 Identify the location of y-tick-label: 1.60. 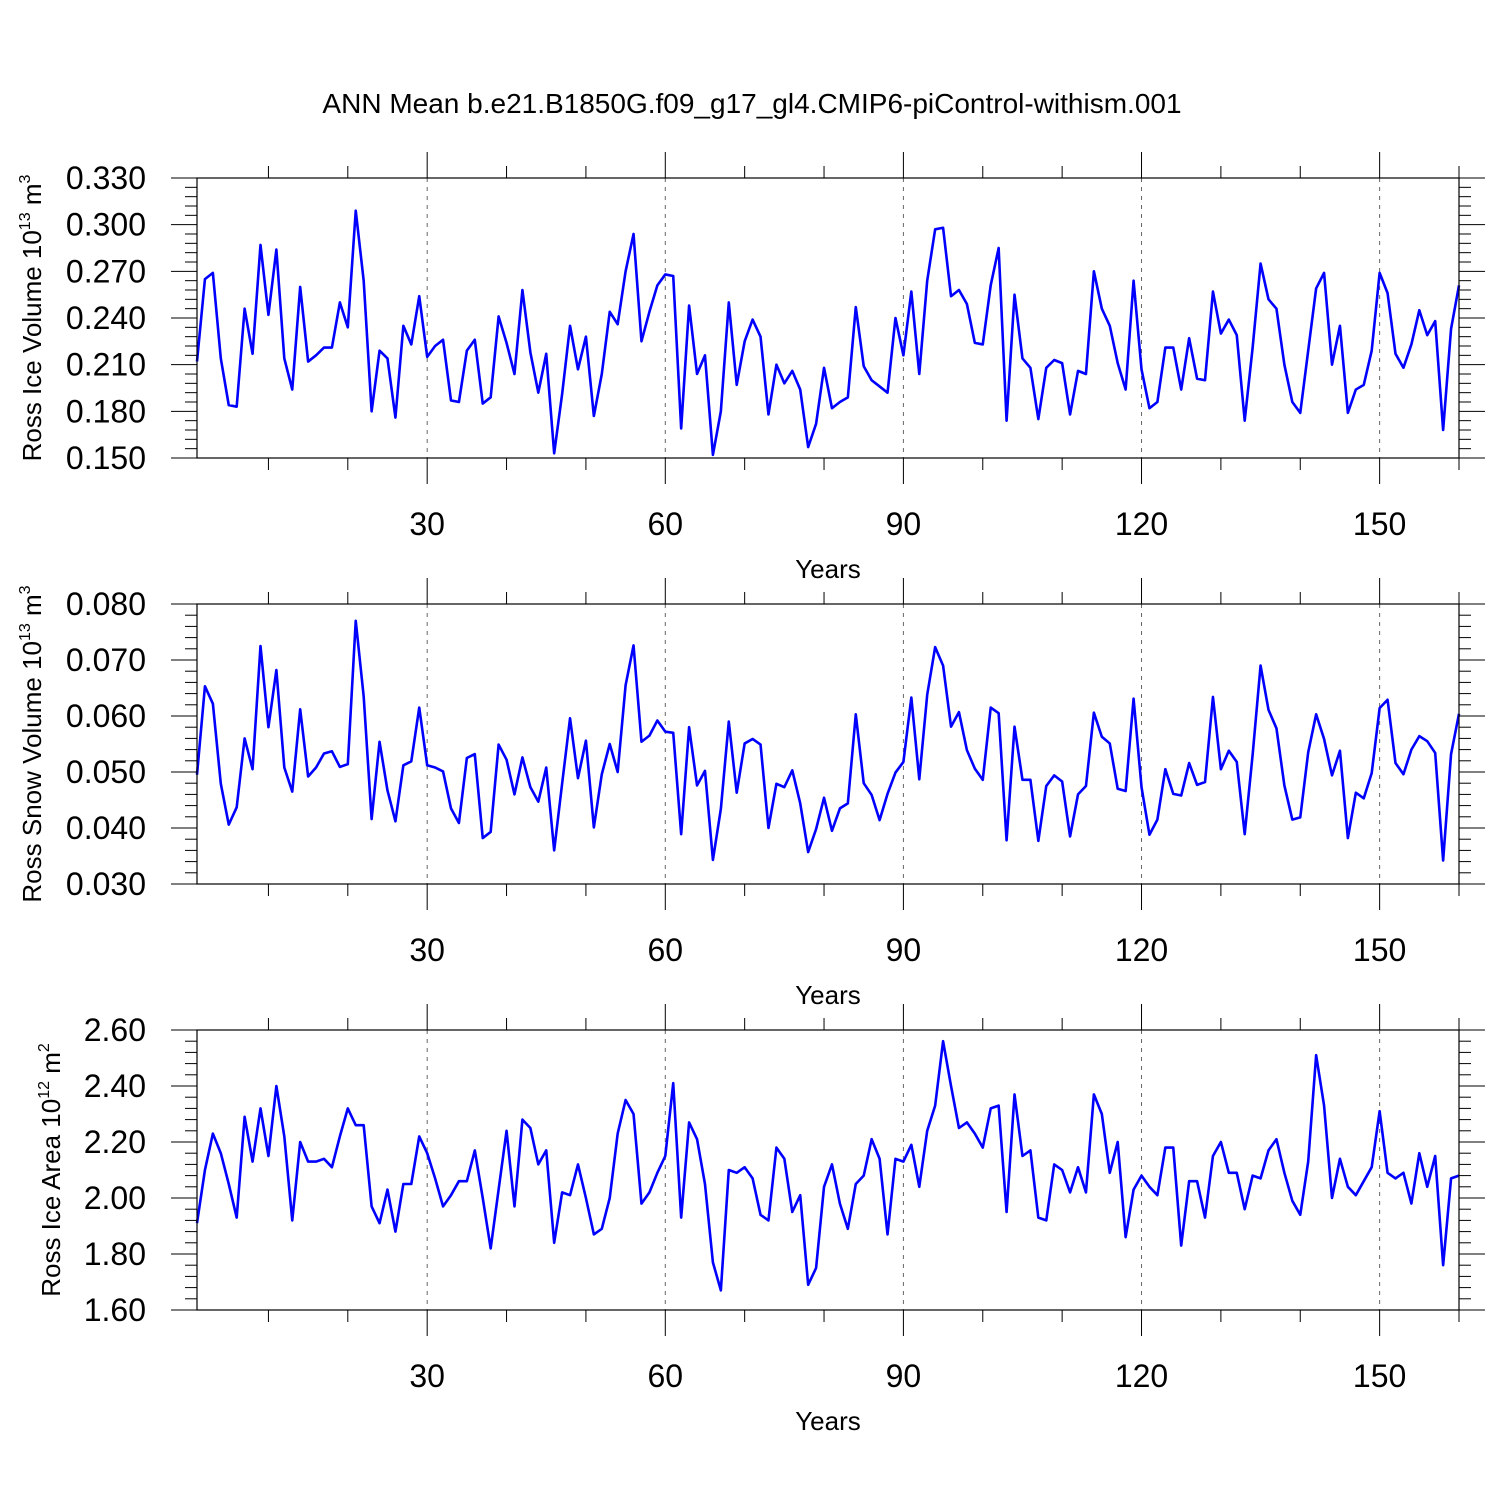
(115, 1310).